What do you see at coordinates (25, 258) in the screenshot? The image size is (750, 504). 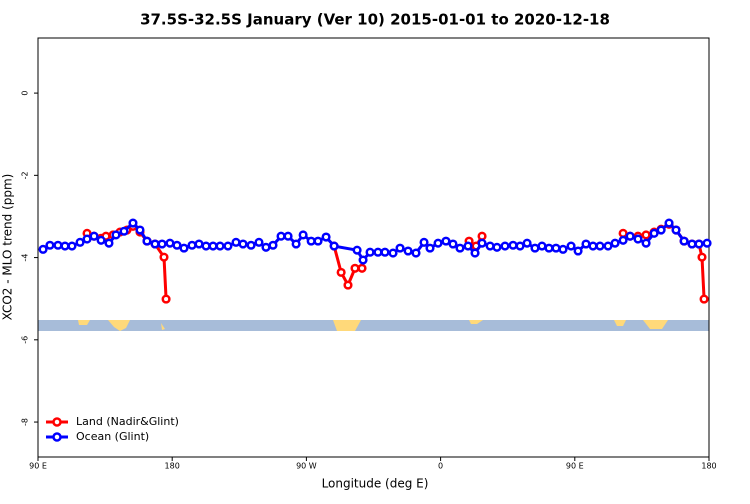 I see `y-tick-label: -4` at bounding box center [25, 258].